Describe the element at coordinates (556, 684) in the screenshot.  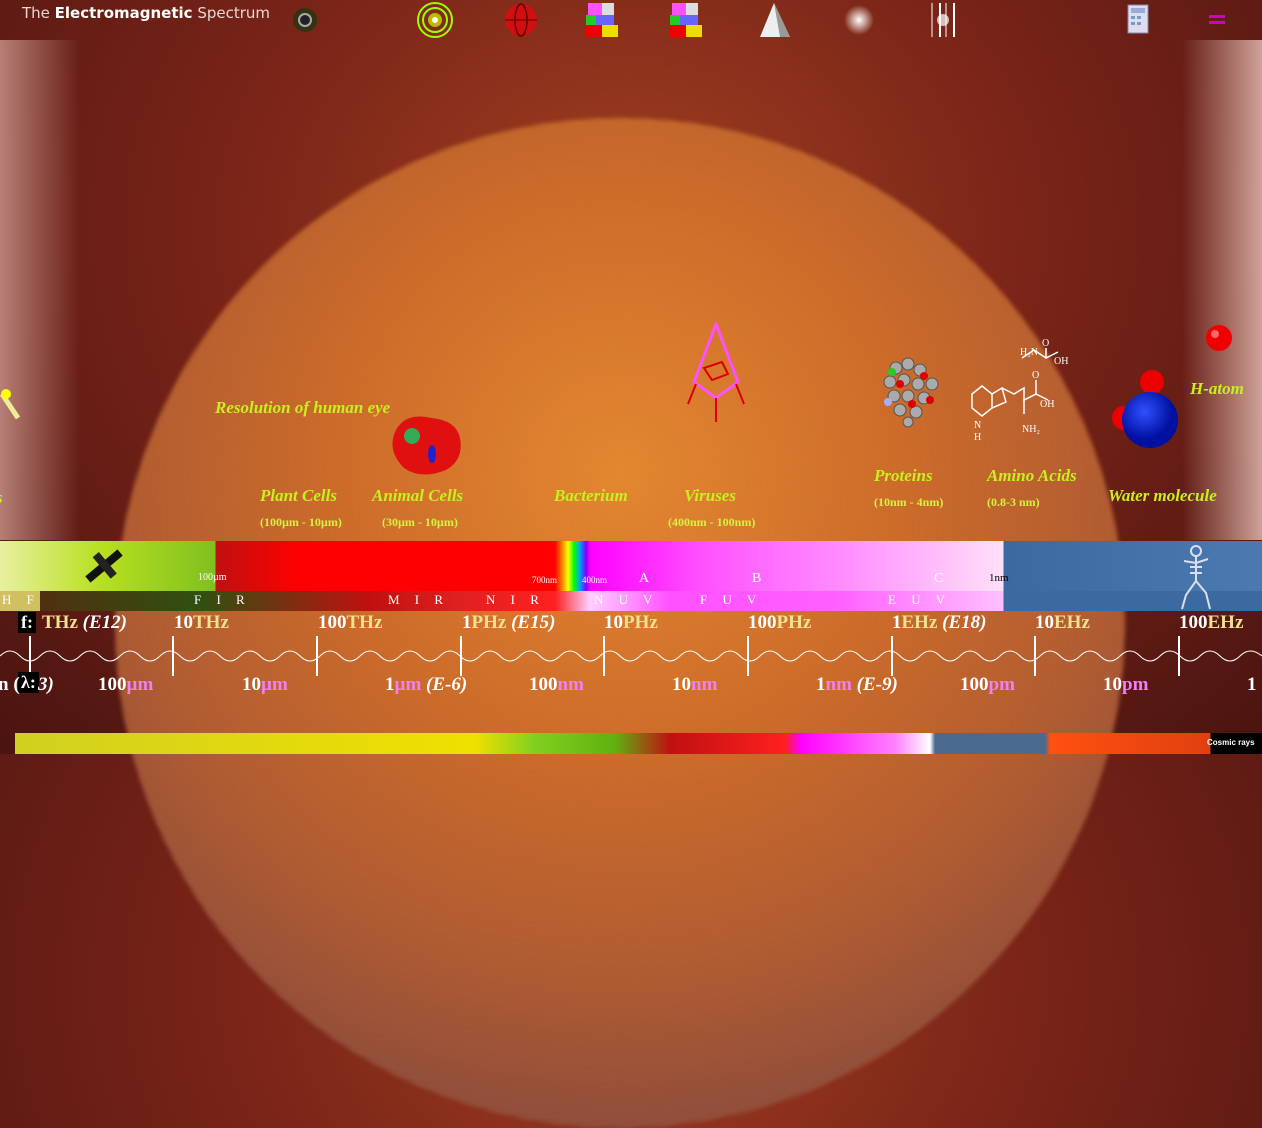
I see `wave-label-3: 100nm` at that location.